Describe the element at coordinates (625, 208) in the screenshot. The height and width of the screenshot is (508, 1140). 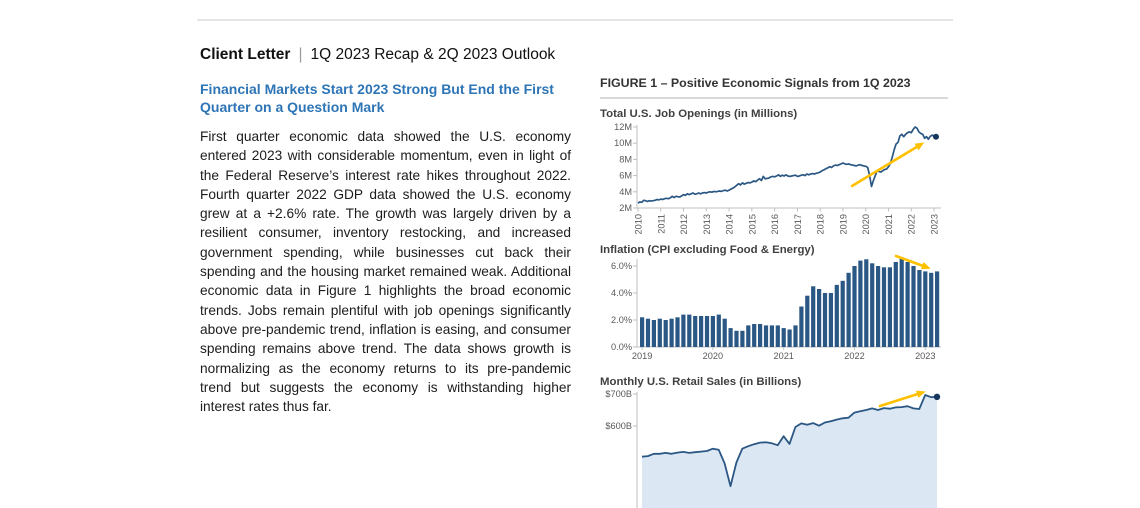
I see `axis-tick-label: 2M` at that location.